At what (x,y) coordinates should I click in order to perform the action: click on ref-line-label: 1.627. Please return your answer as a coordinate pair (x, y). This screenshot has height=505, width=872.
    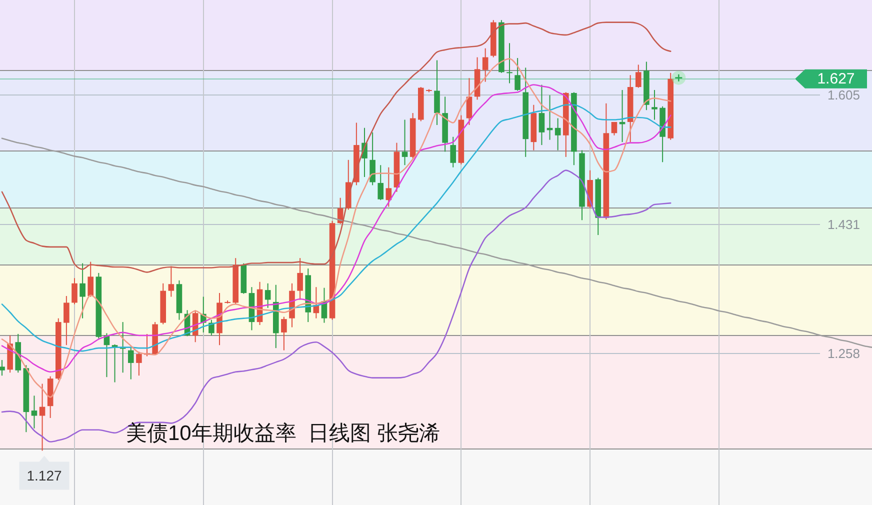
    Looking at the image, I should click on (836, 79).